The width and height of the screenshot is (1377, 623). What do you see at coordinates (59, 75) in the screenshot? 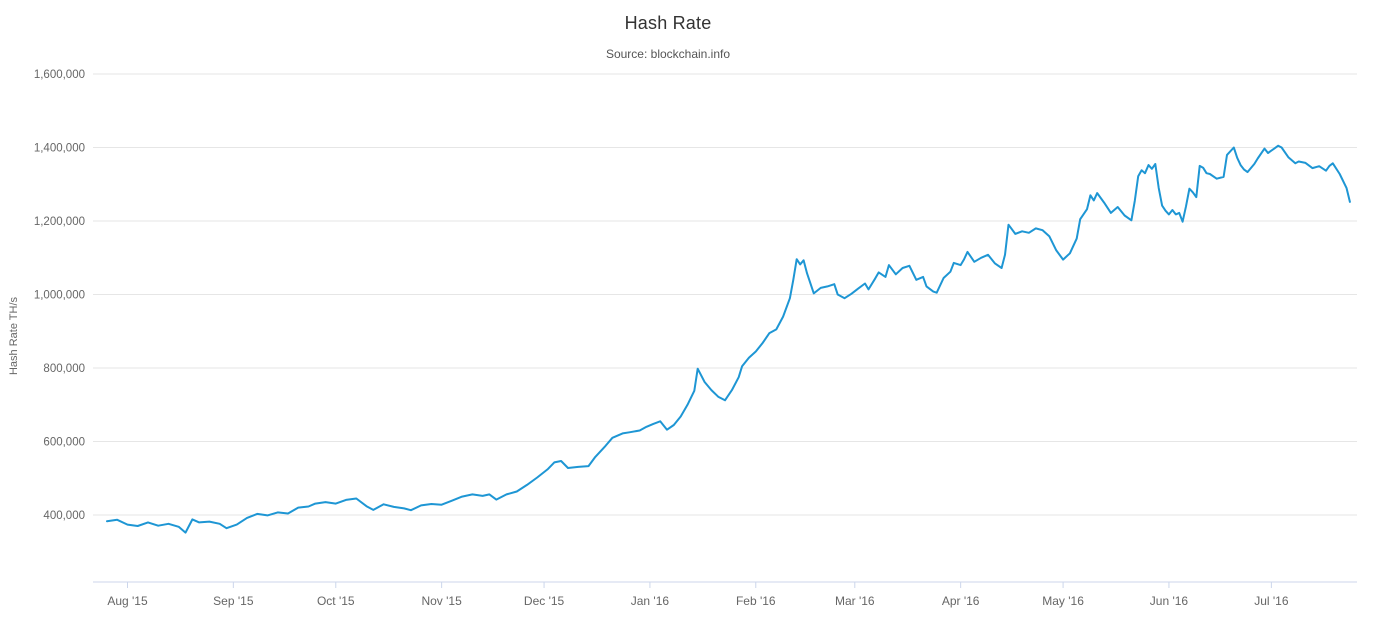
I see `y-axis-label: 1,600,000` at bounding box center [59, 75].